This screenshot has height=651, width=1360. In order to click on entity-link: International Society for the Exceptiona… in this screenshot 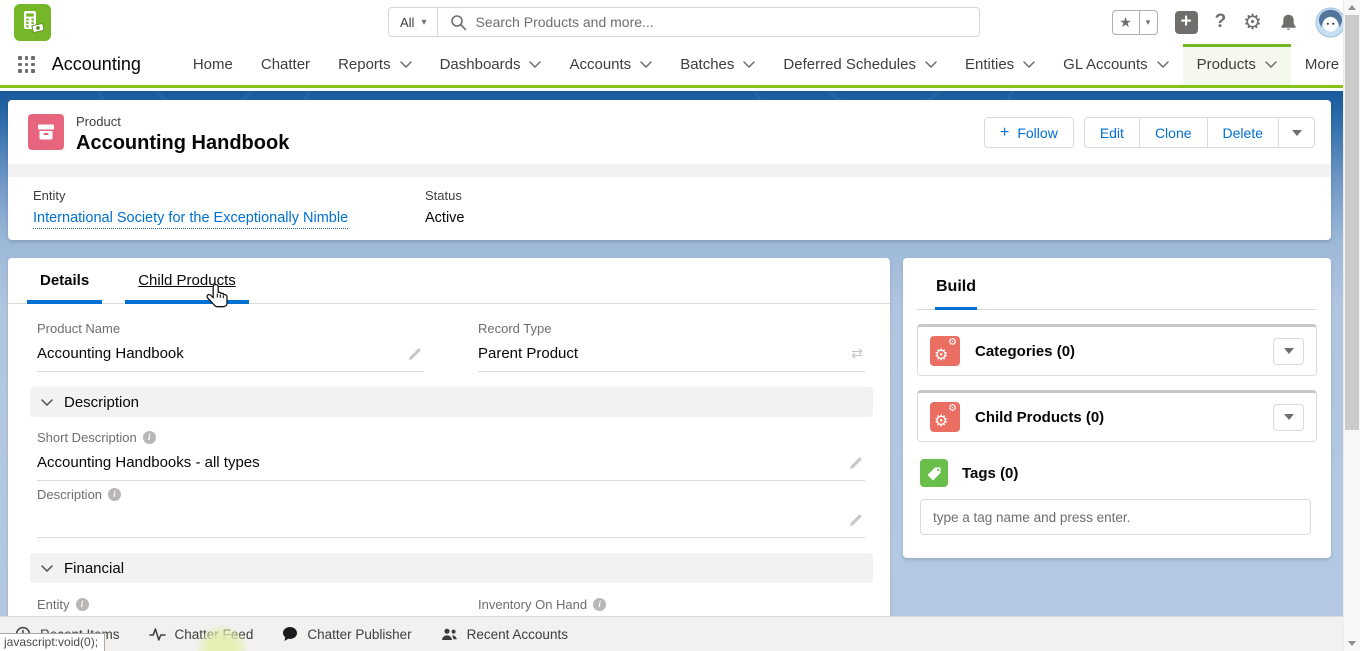, I will do `click(191, 219)`.